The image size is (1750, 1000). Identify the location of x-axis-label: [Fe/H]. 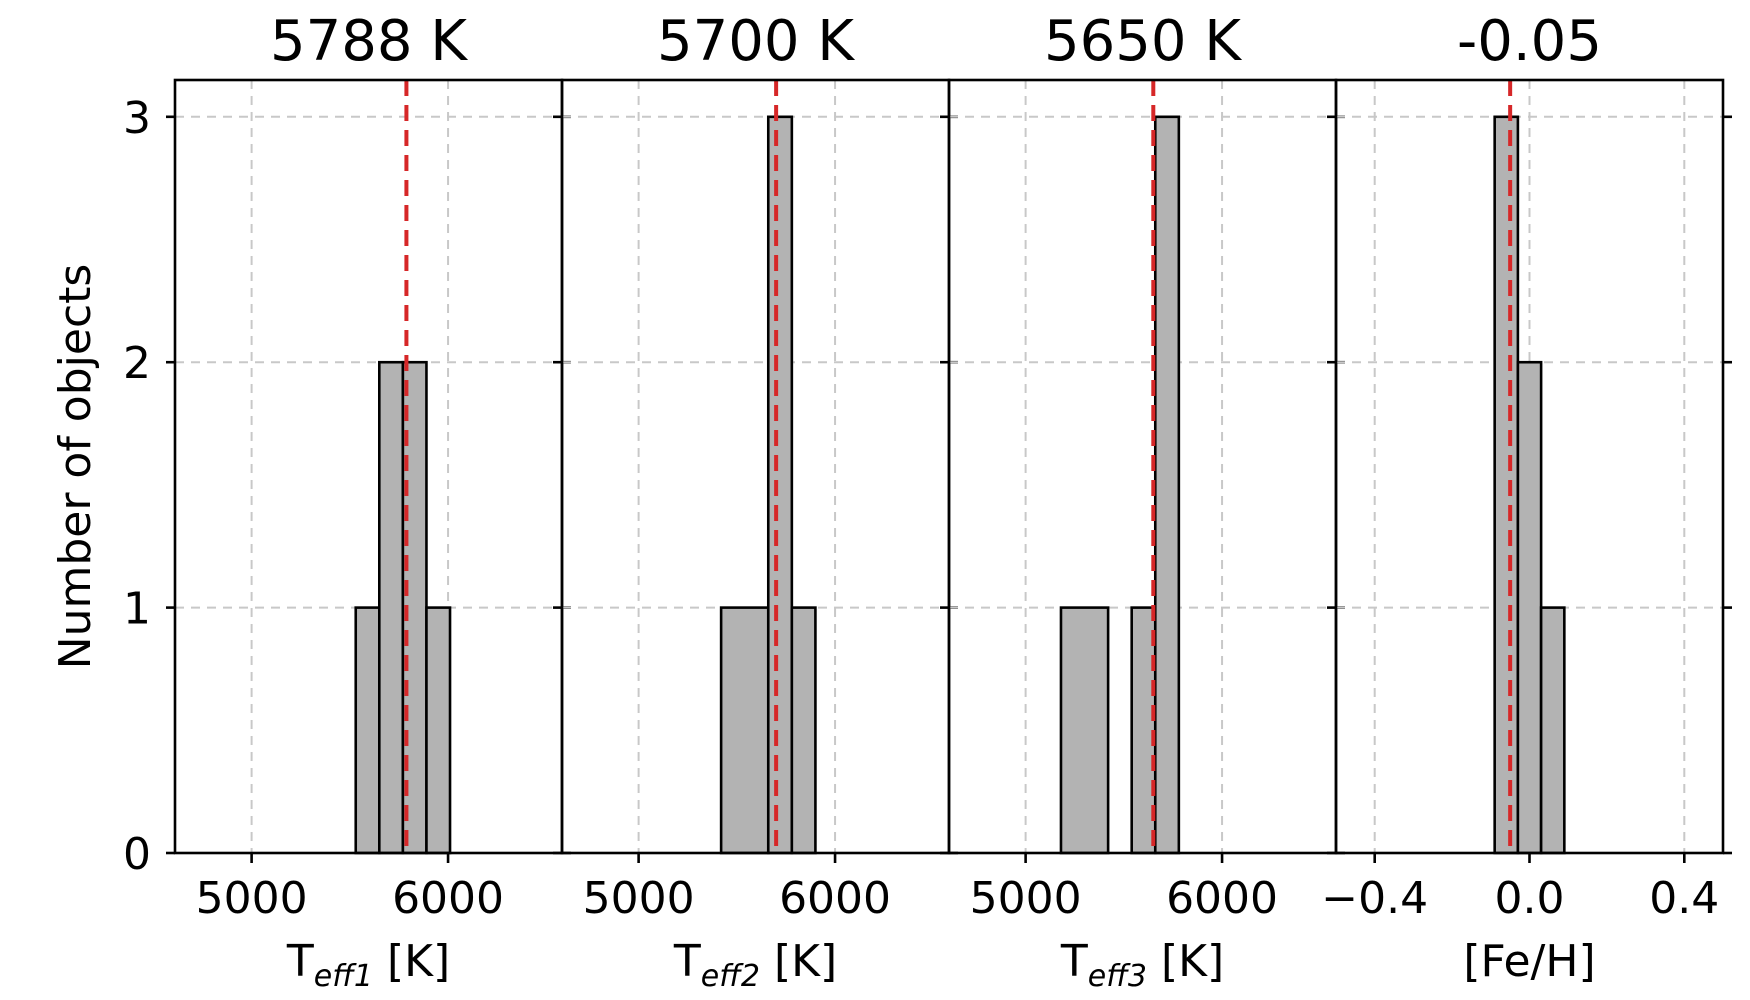
(1529, 961).